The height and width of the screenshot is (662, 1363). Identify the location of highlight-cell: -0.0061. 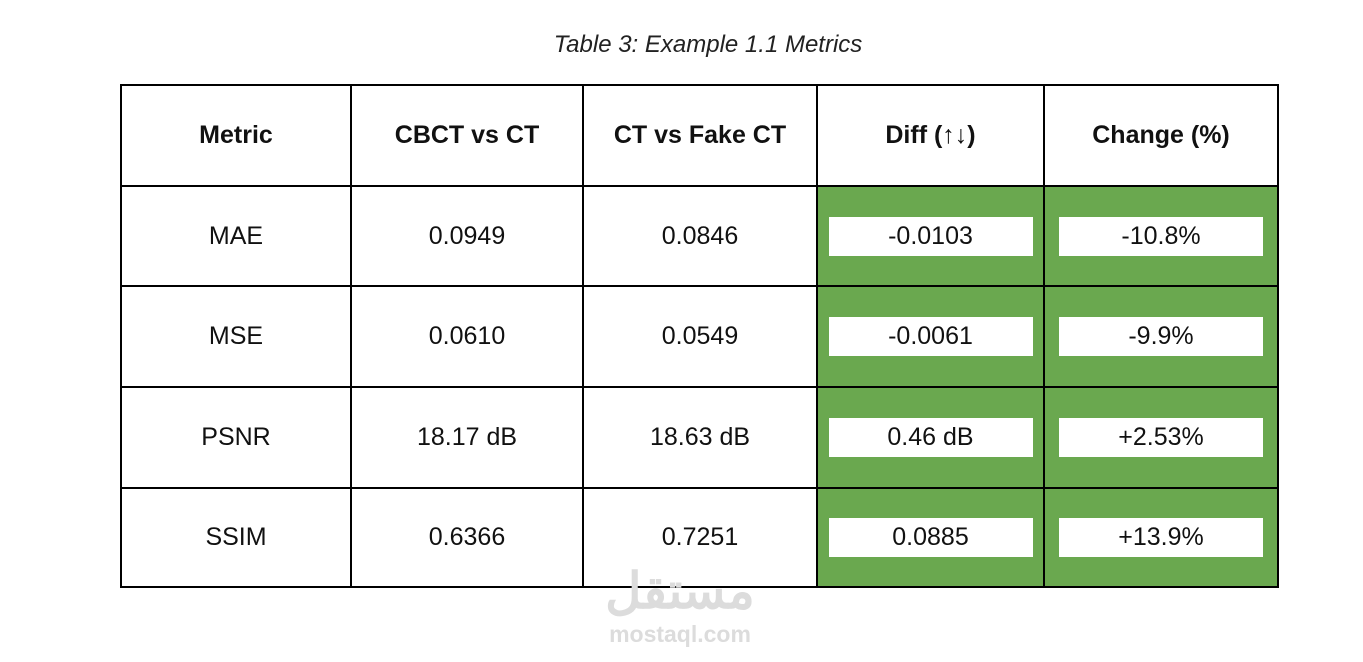
(931, 337).